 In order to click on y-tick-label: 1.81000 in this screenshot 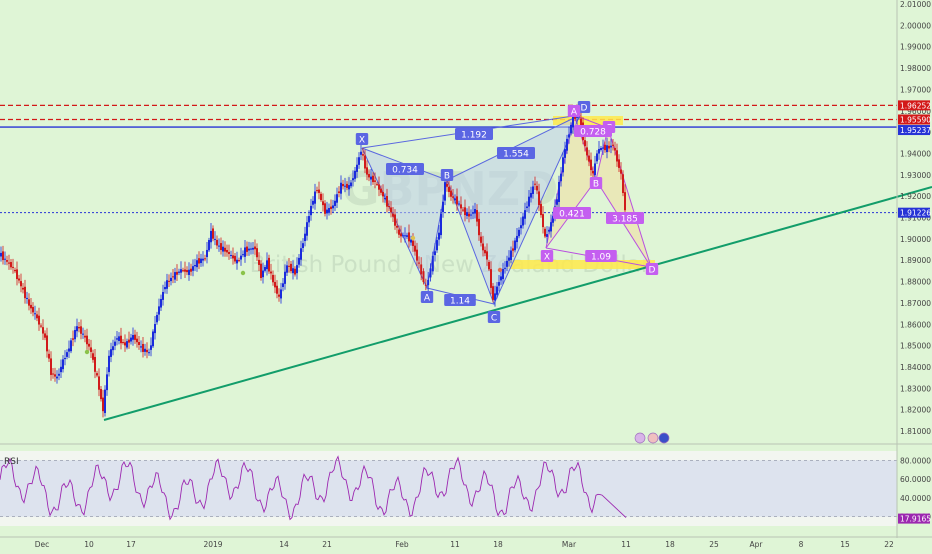, I will do `click(915, 431)`.